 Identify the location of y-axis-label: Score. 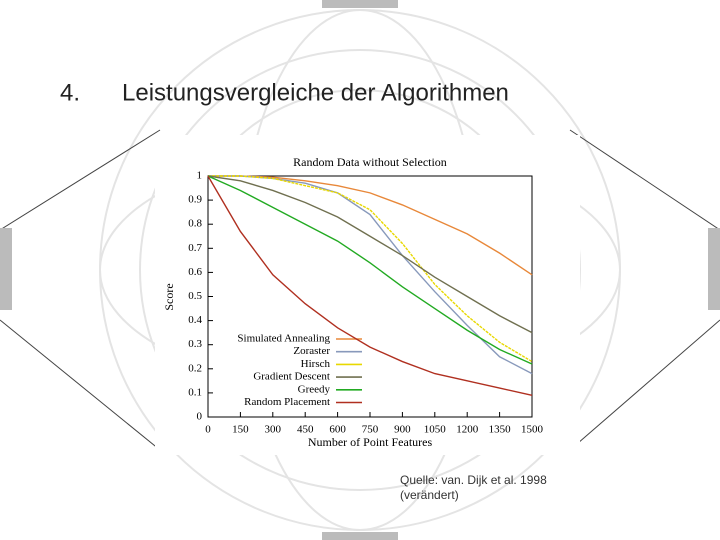
(169, 296).